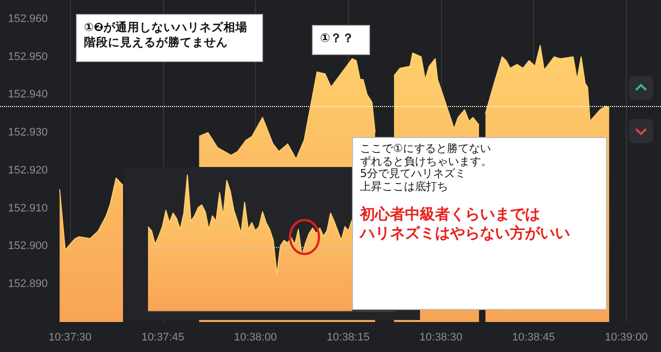 The width and height of the screenshot is (661, 352). What do you see at coordinates (28, 208) in the screenshot?
I see `y-tick-label: 152.910` at bounding box center [28, 208].